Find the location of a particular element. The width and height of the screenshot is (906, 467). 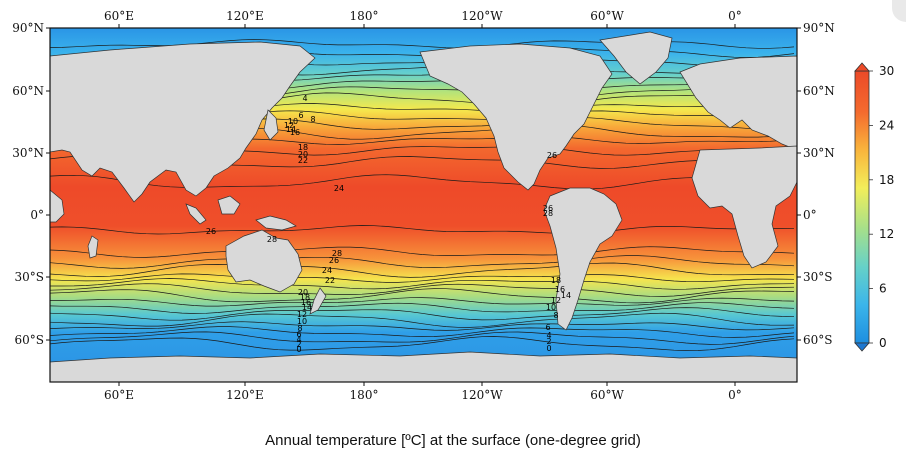

lat-tick-label-left: 60°N is located at coordinates (28, 91).